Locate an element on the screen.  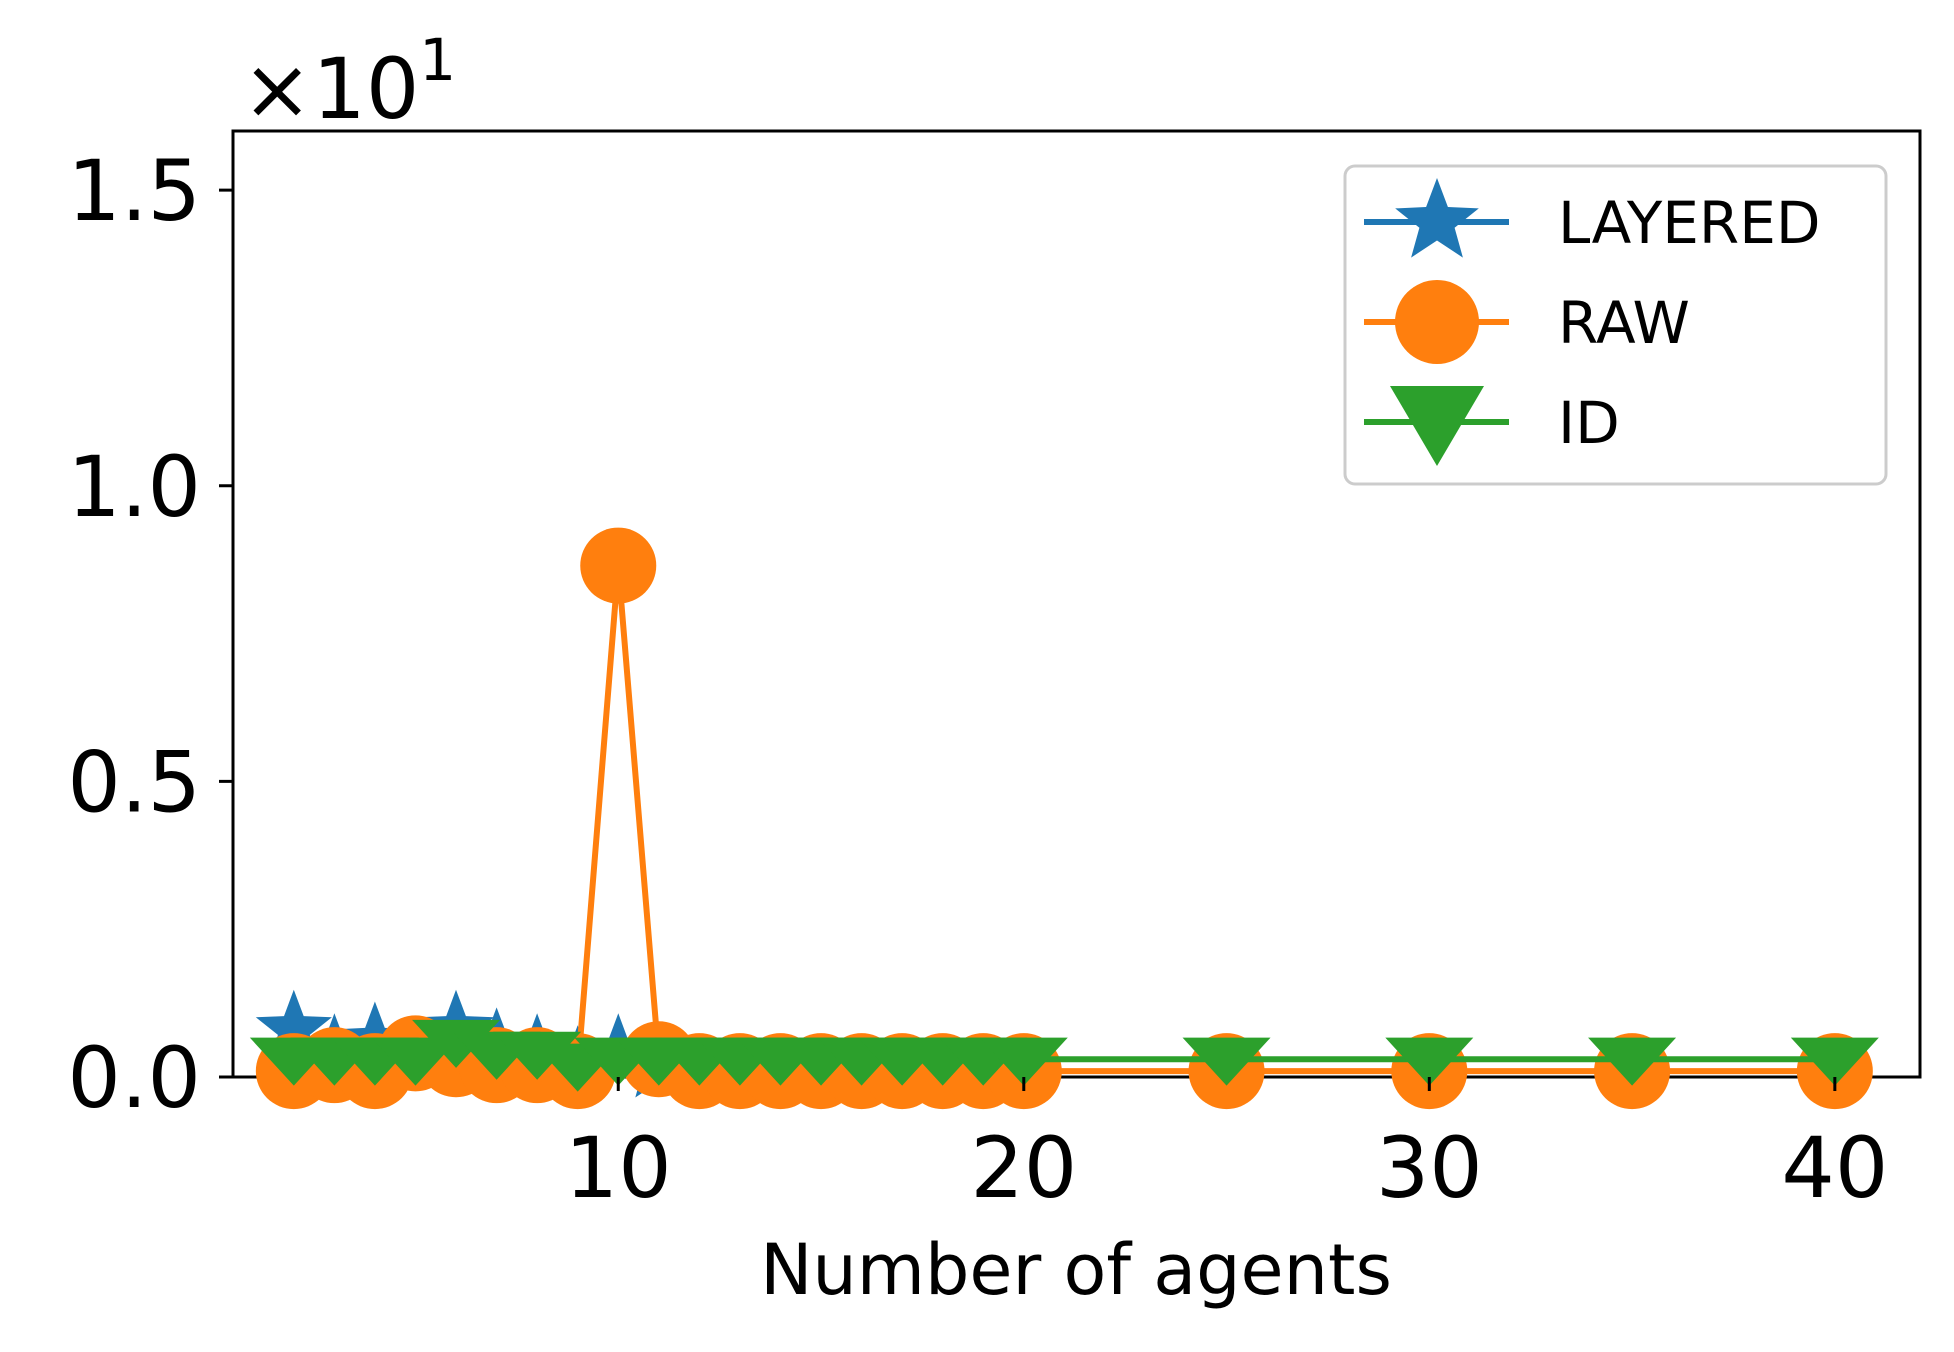
data-point-raw is located at coordinates (618, 565).